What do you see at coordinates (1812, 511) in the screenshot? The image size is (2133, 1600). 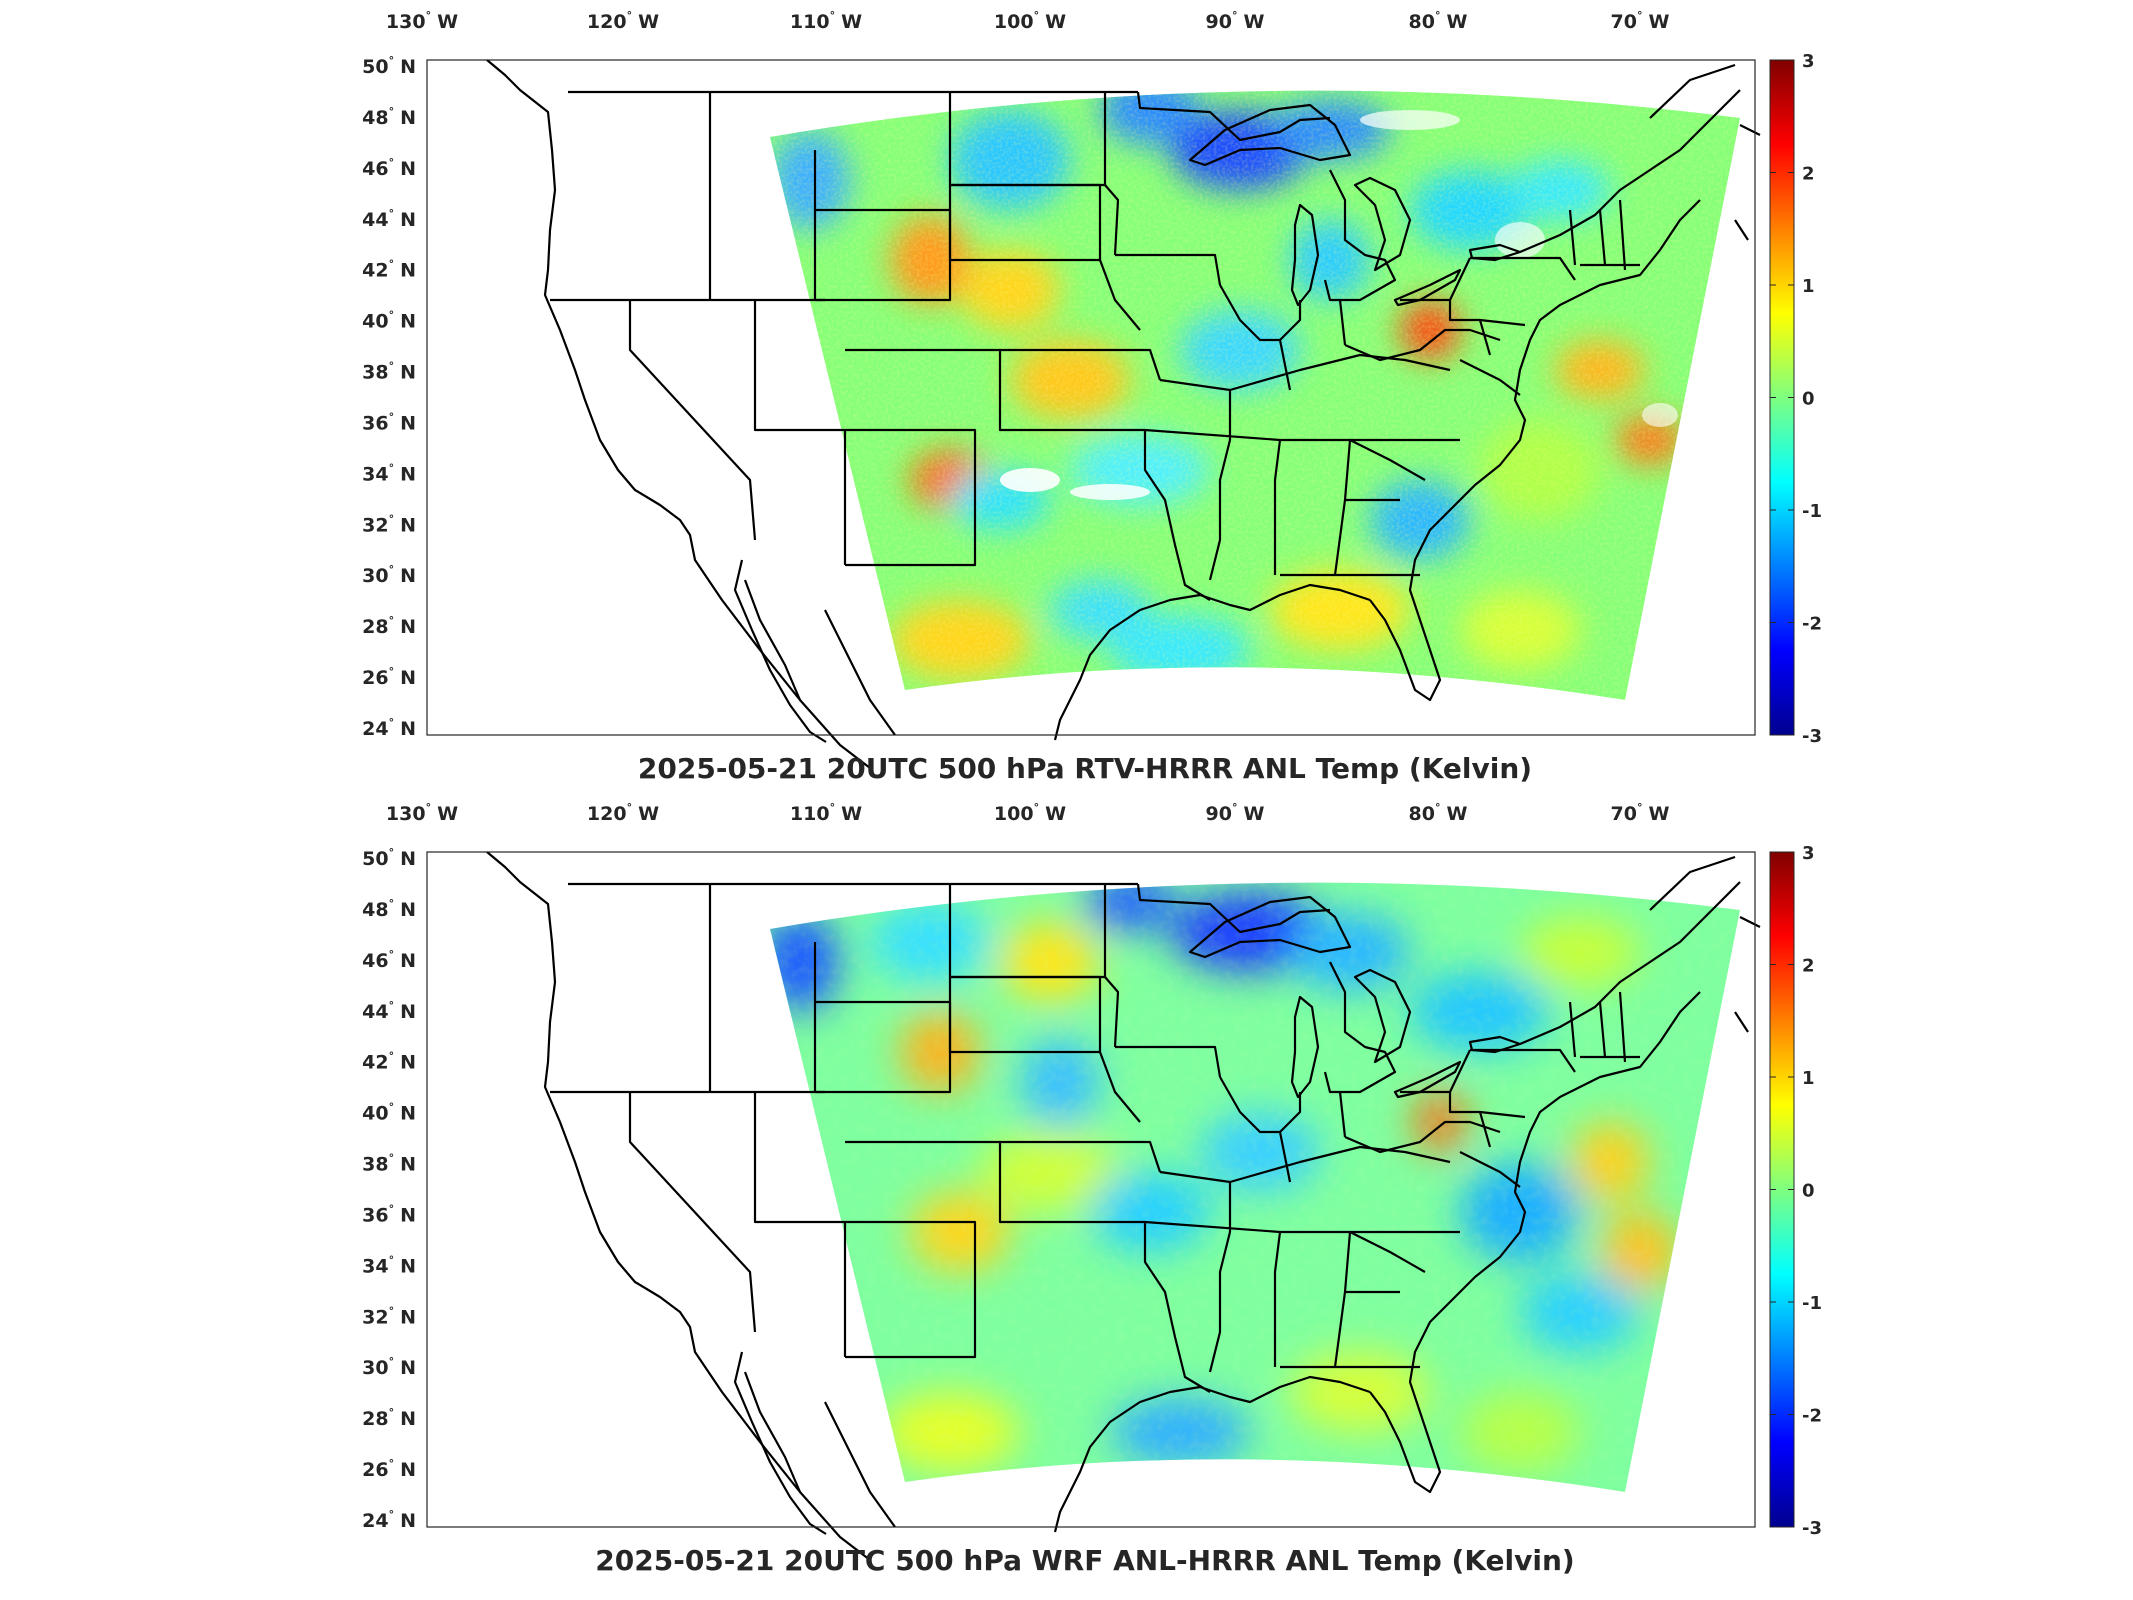 I see `colorbar-tick-label: -1` at bounding box center [1812, 511].